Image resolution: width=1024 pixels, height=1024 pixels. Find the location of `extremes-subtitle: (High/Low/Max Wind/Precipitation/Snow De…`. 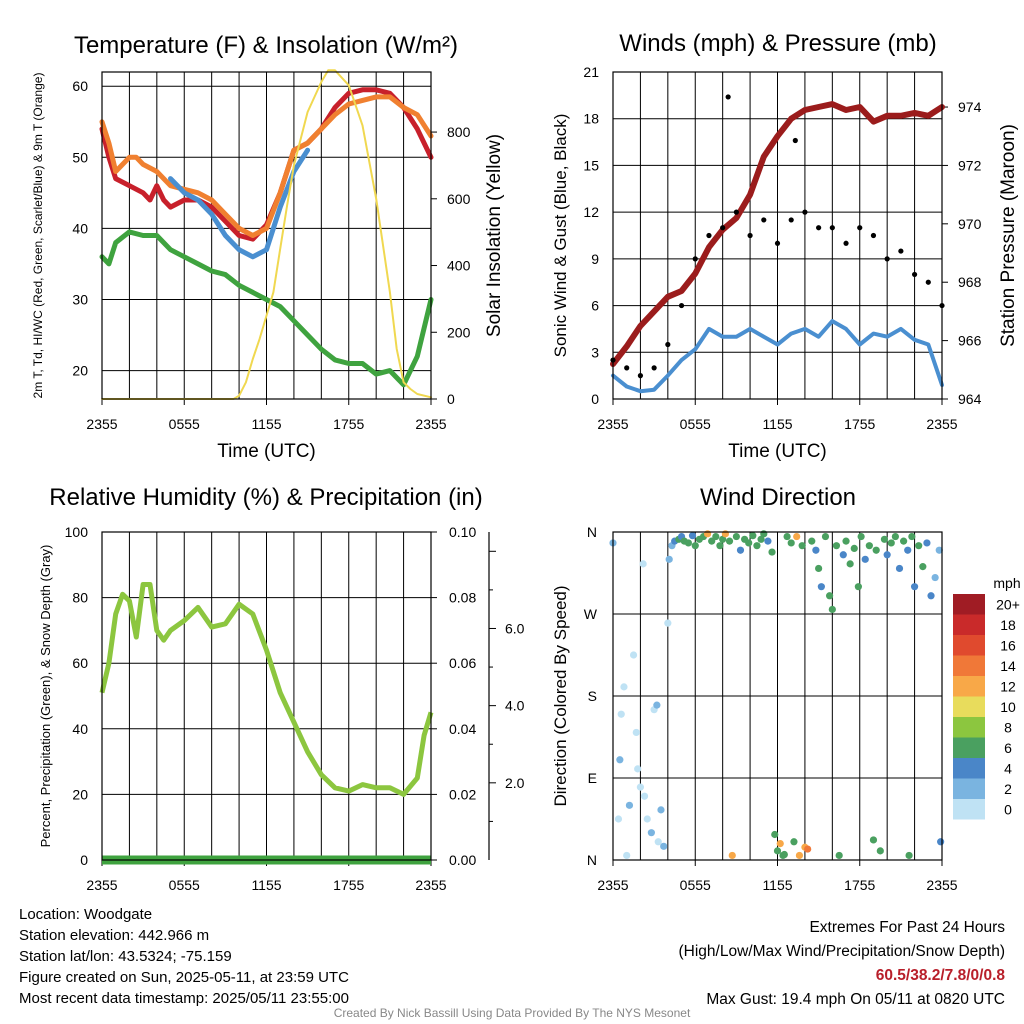

extremes-subtitle: (High/Low/Max Wind/Precipitation/Snow De… is located at coordinates (842, 951).